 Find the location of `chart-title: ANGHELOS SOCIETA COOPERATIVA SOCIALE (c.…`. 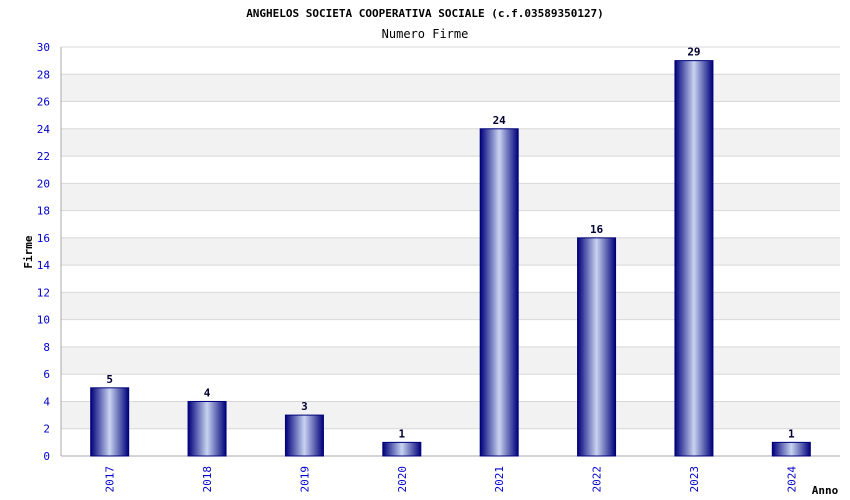

chart-title: ANGHELOS SOCIETA COOPERATIVA SOCIALE (c.… is located at coordinates (425, 13).